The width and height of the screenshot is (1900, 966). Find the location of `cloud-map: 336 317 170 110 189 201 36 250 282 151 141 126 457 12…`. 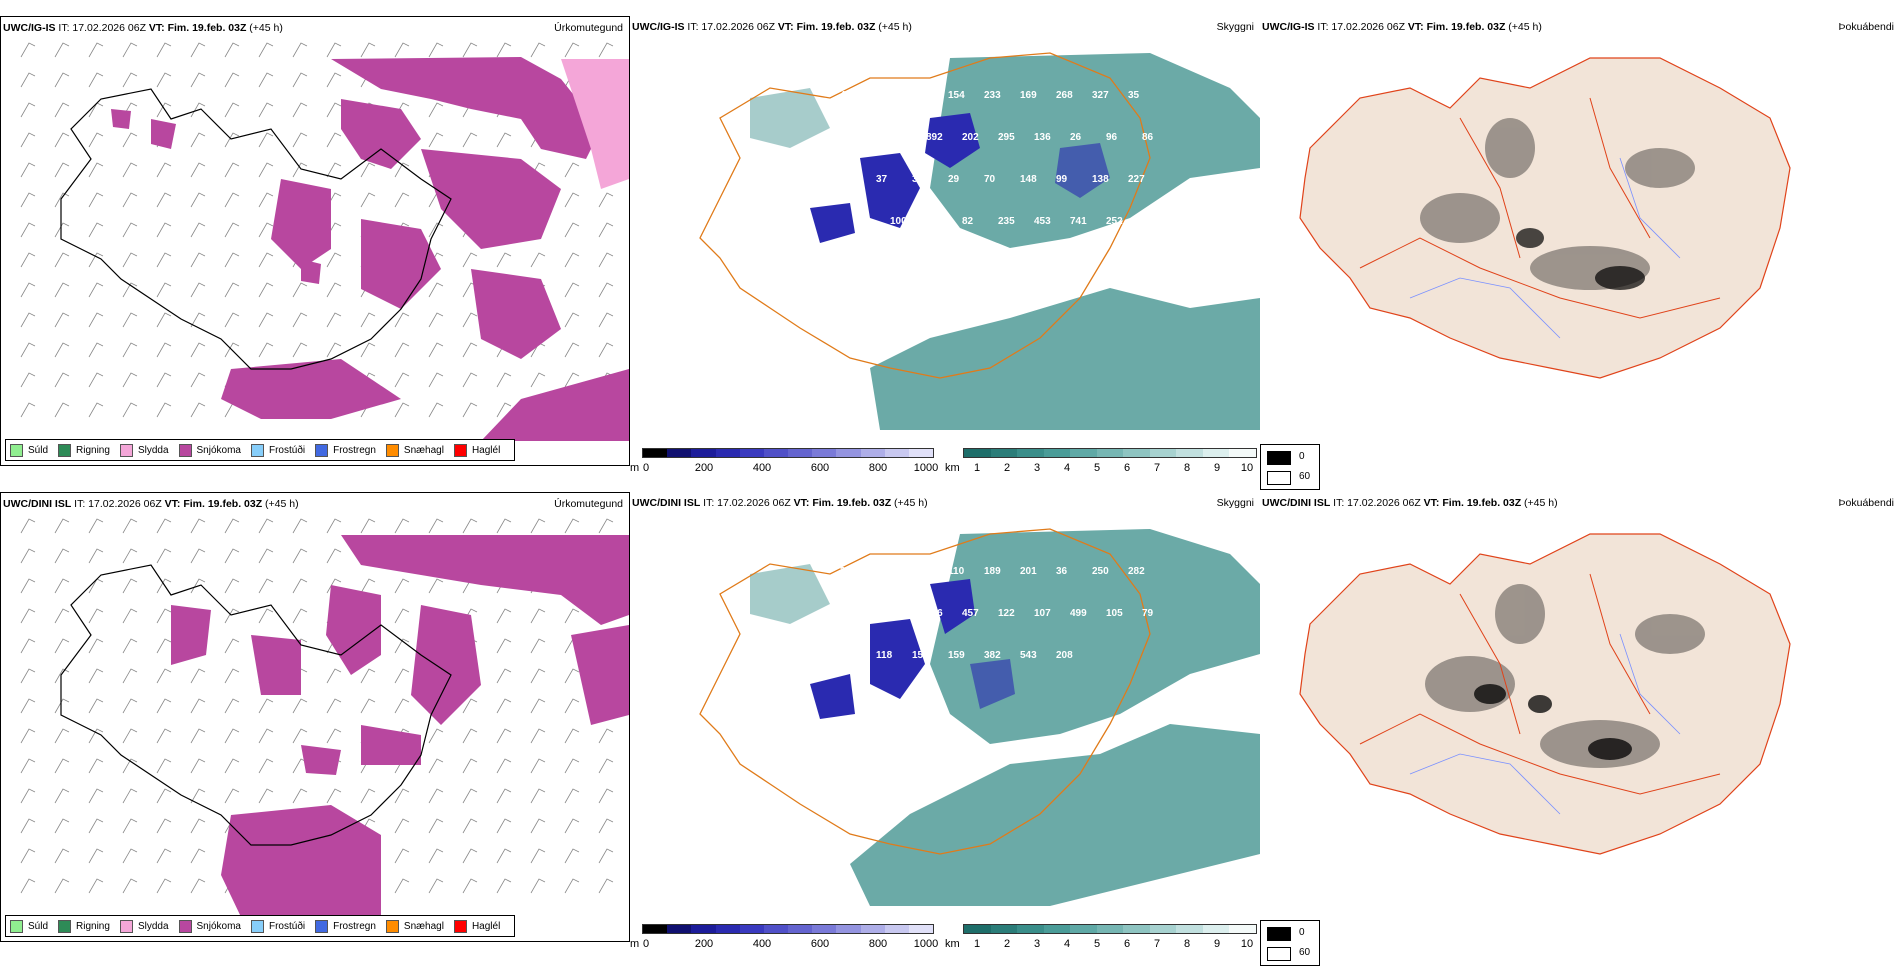

cloud-map: 336 317 170 110 189 201 36 250 282 151 141 126 457 12… is located at coordinates (979, 717).